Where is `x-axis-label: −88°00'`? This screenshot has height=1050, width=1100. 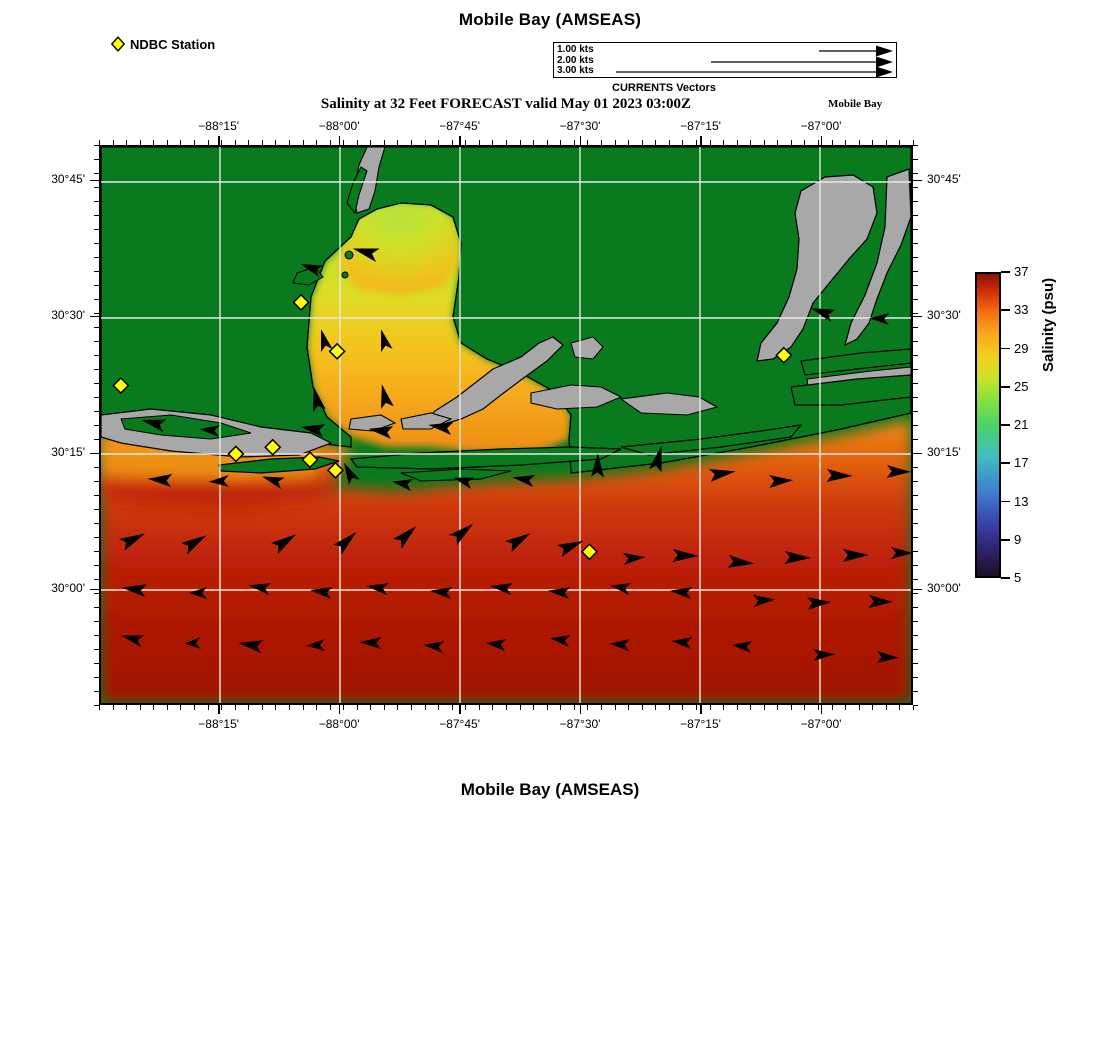
x-axis-label: −88°00' is located at coordinates (339, 126).